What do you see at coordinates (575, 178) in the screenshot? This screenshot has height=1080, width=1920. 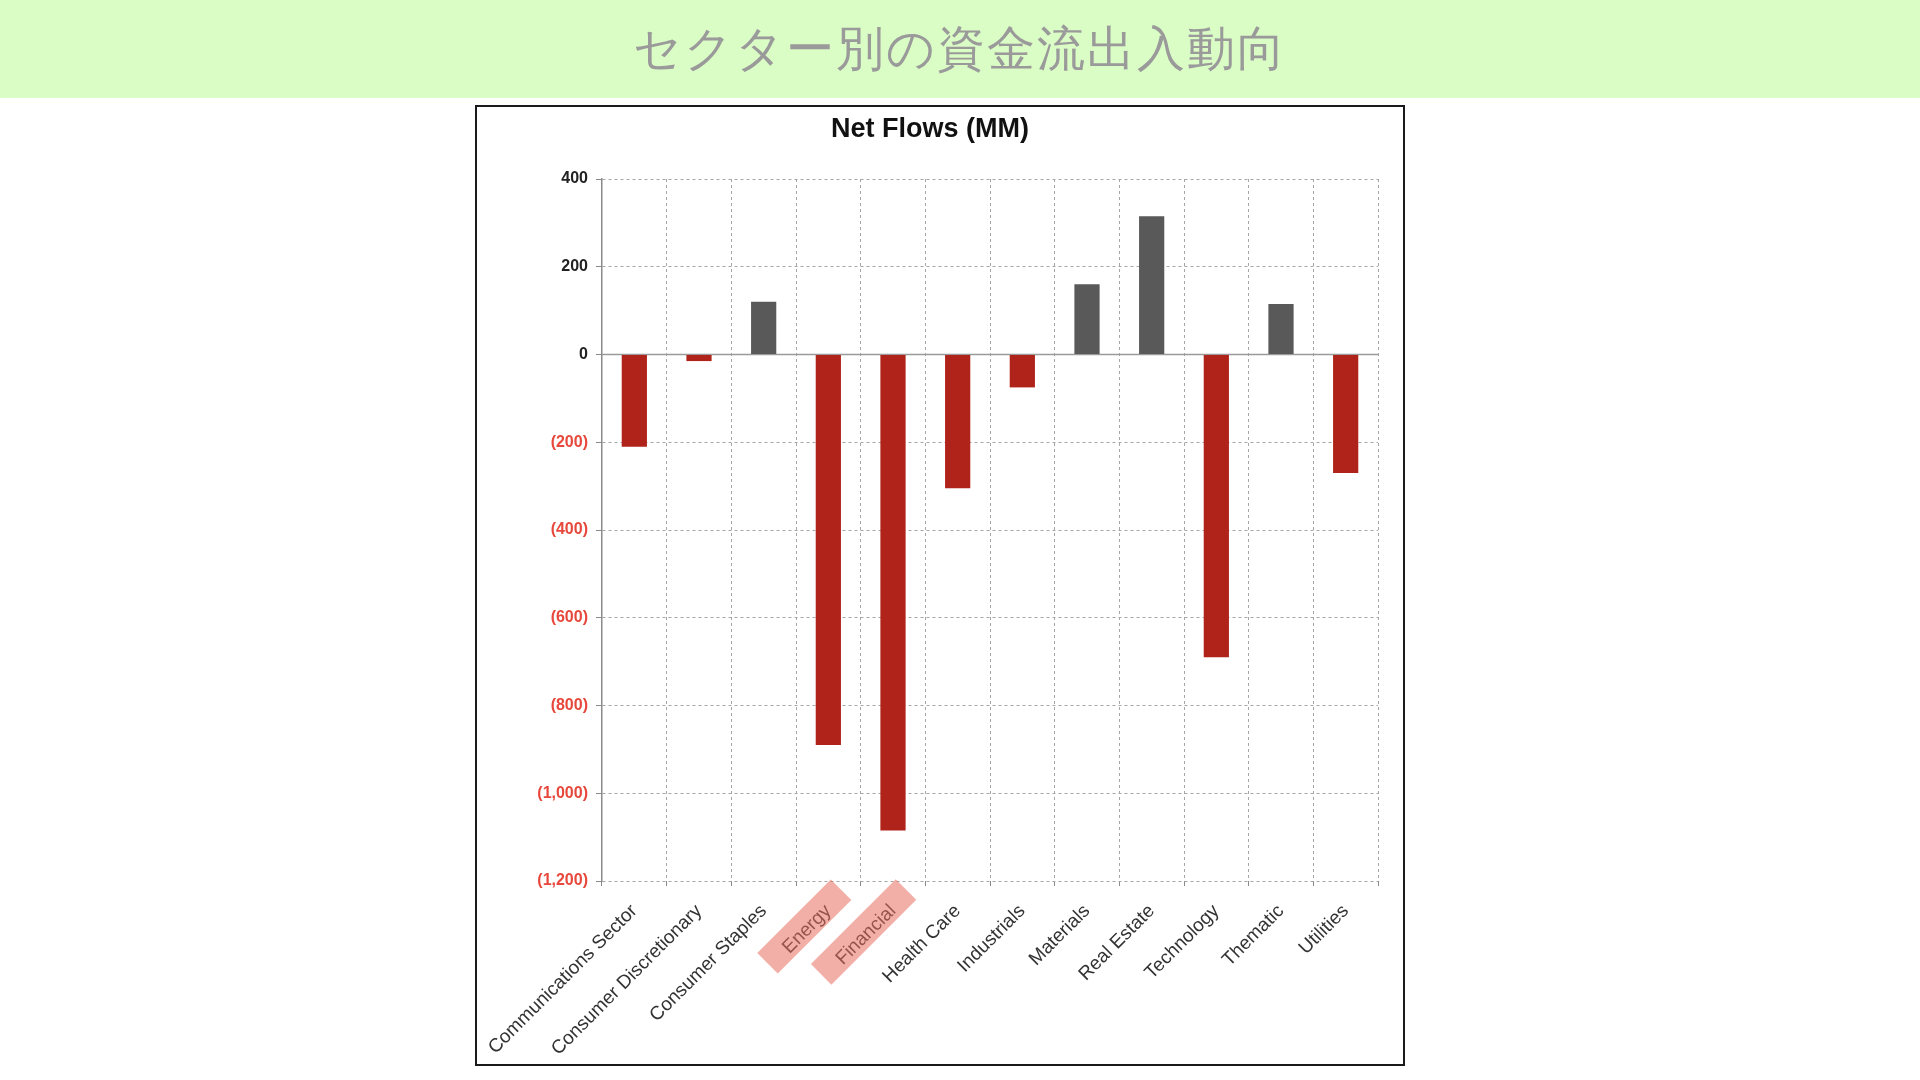 I see `y-tick-label: 400` at bounding box center [575, 178].